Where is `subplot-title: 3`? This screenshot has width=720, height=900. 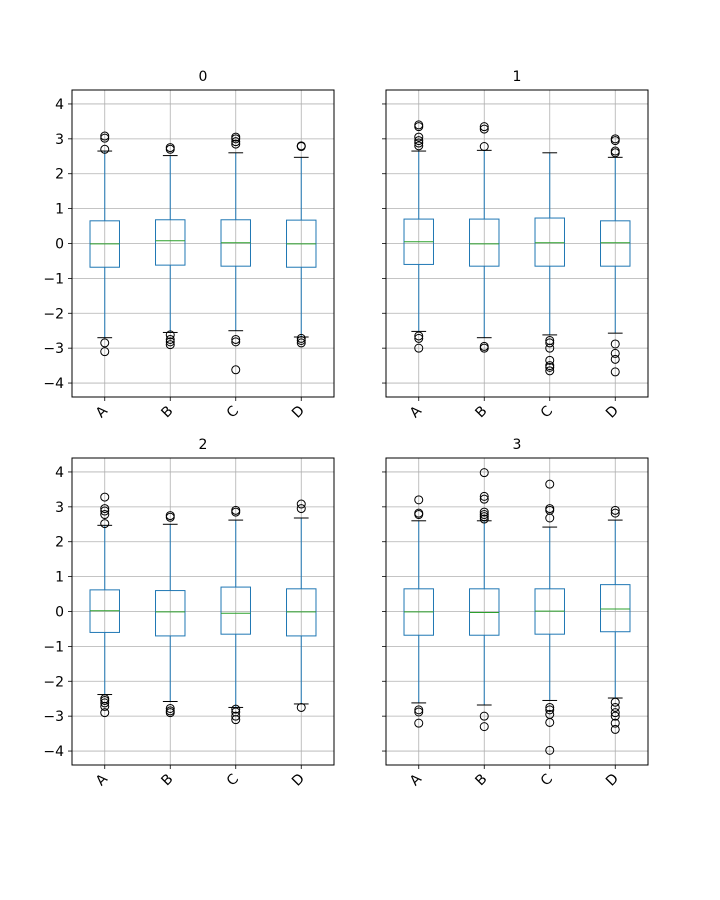 subplot-title: 3 is located at coordinates (517, 445).